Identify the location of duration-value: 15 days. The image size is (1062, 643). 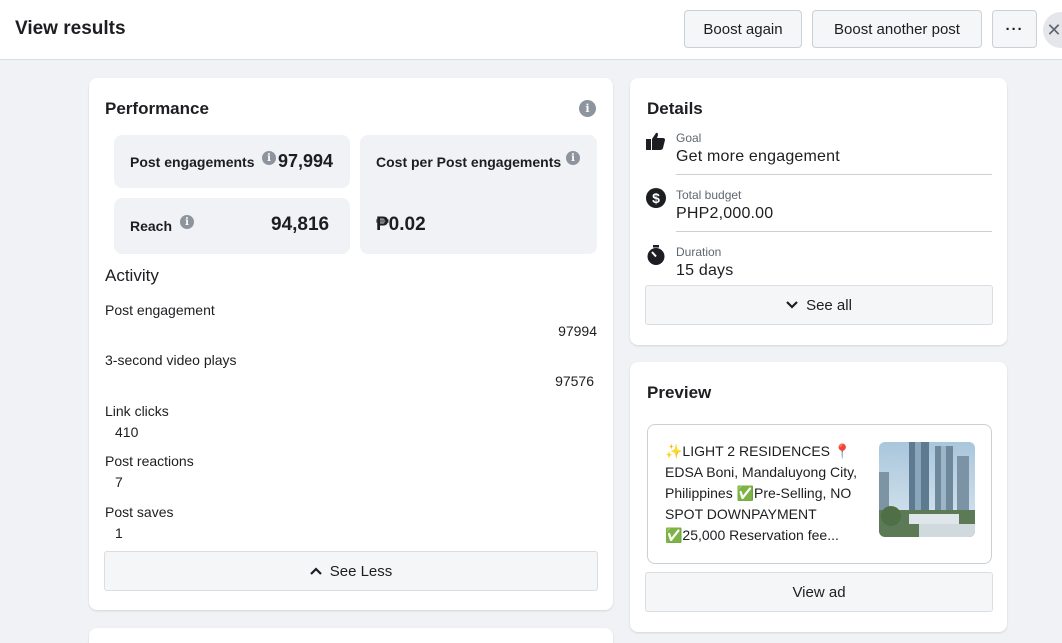
(705, 270).